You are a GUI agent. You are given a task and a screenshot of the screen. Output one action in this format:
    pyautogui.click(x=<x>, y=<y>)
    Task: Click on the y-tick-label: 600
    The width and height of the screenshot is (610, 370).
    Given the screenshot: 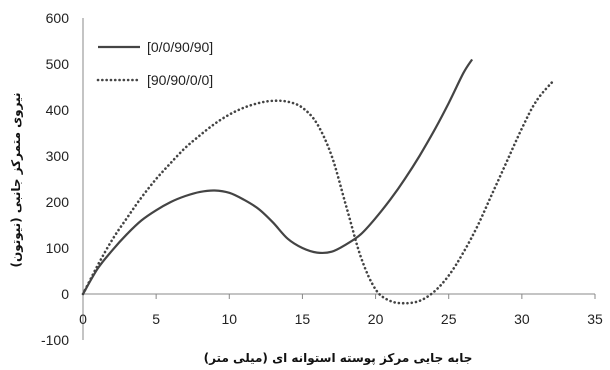 What is the action you would take?
    pyautogui.click(x=58, y=18)
    